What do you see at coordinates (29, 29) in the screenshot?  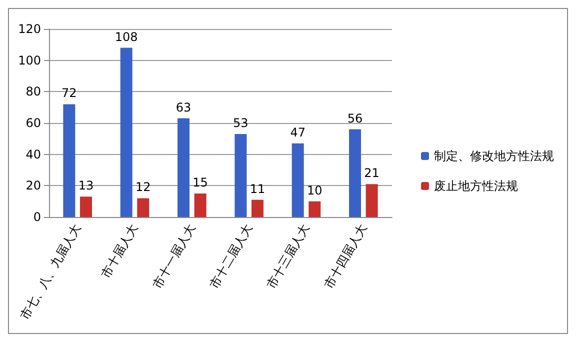 I see `y-tick-label: 120` at bounding box center [29, 29].